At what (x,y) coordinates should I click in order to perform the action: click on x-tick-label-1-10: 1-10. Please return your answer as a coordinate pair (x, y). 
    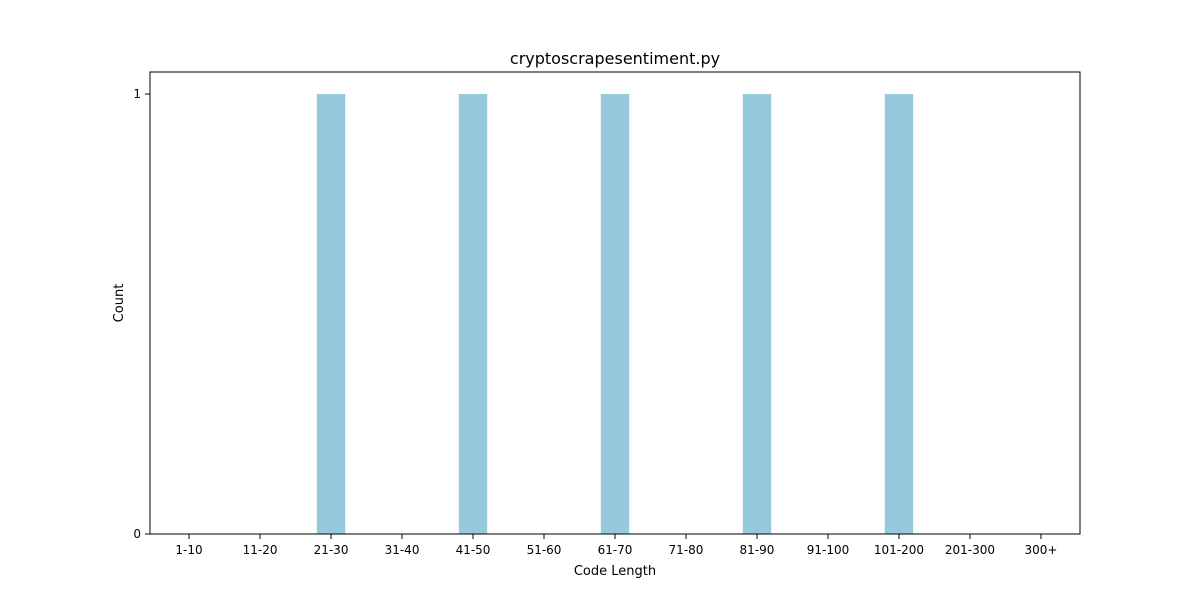
    Looking at the image, I should click on (188, 550).